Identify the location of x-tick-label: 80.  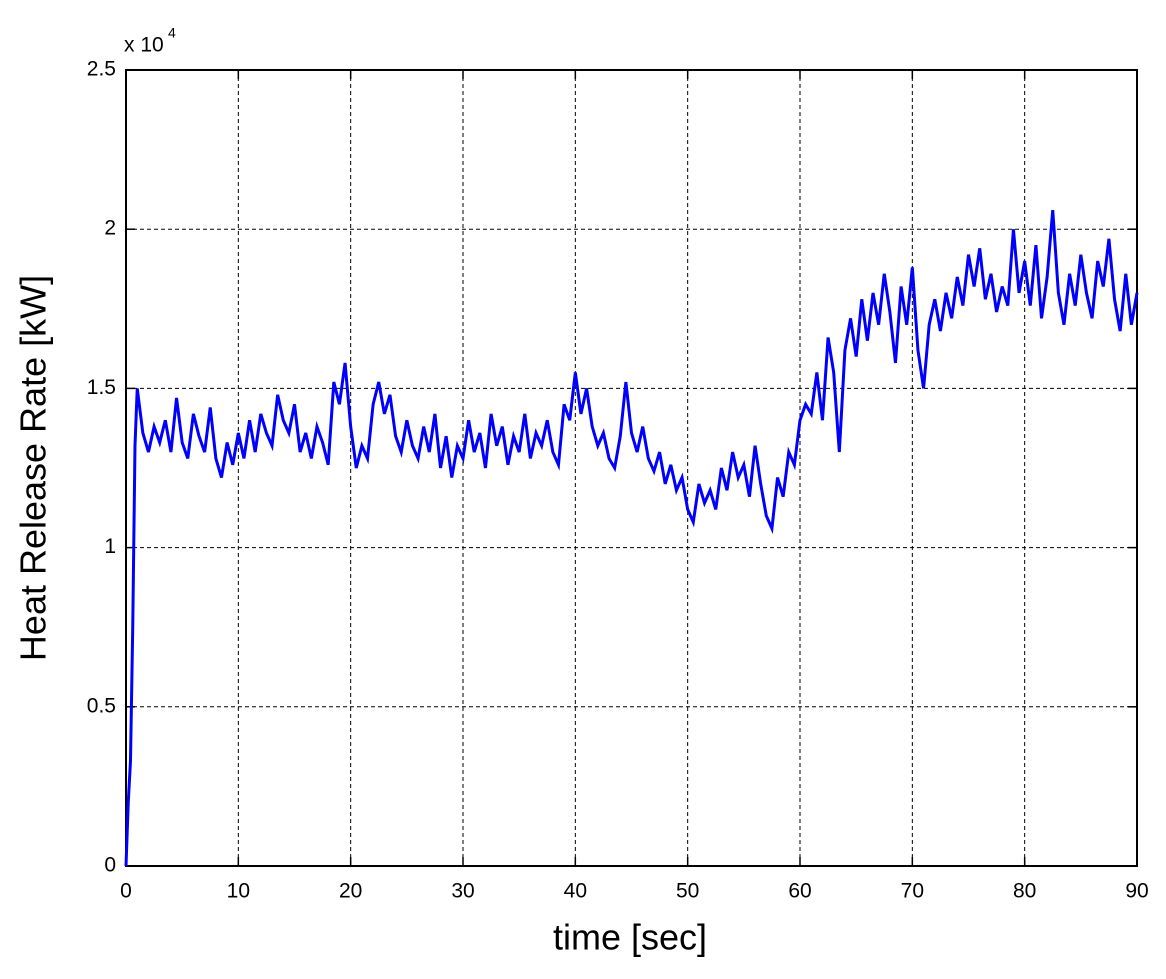
(1024, 891).